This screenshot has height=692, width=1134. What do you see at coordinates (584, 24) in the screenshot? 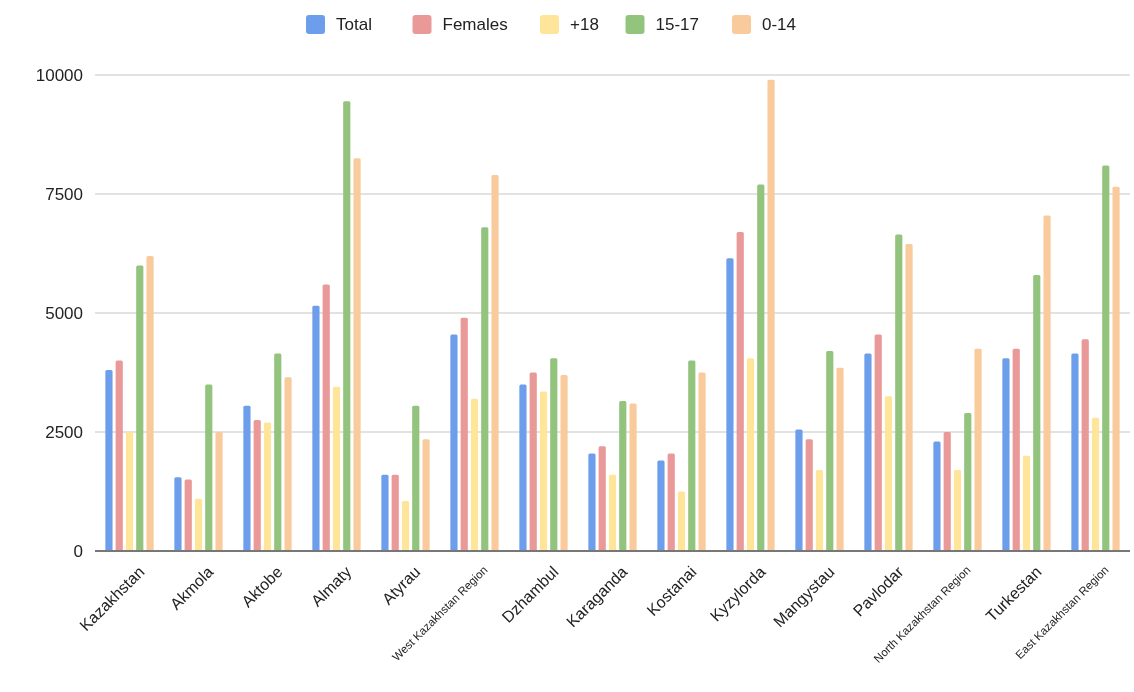
I see `legend-label: +18` at bounding box center [584, 24].